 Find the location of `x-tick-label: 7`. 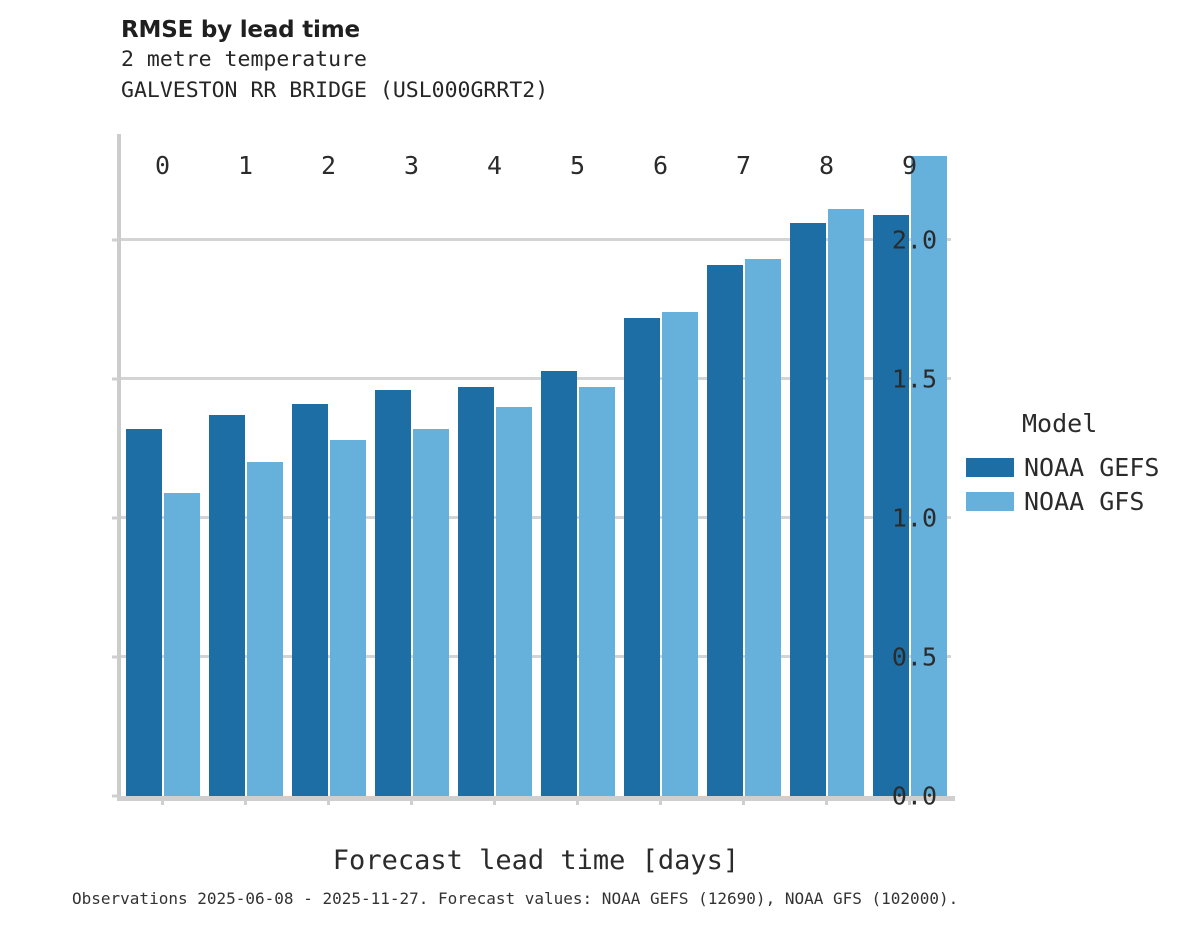

x-tick-label: 7 is located at coordinates (743, 165).